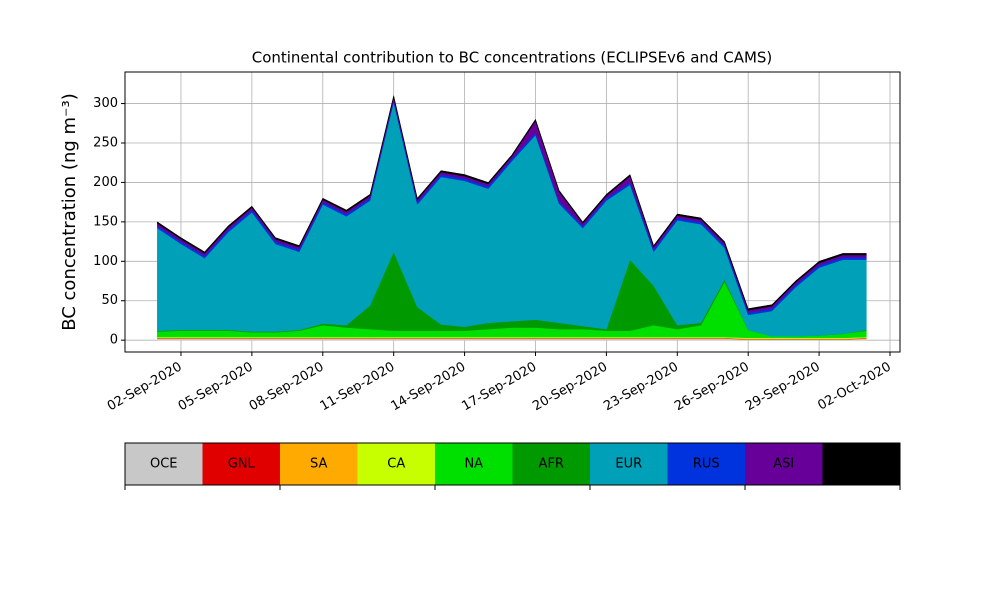 The image size is (1000, 604). I want to click on y-tick-label: 0, so click(114, 340).